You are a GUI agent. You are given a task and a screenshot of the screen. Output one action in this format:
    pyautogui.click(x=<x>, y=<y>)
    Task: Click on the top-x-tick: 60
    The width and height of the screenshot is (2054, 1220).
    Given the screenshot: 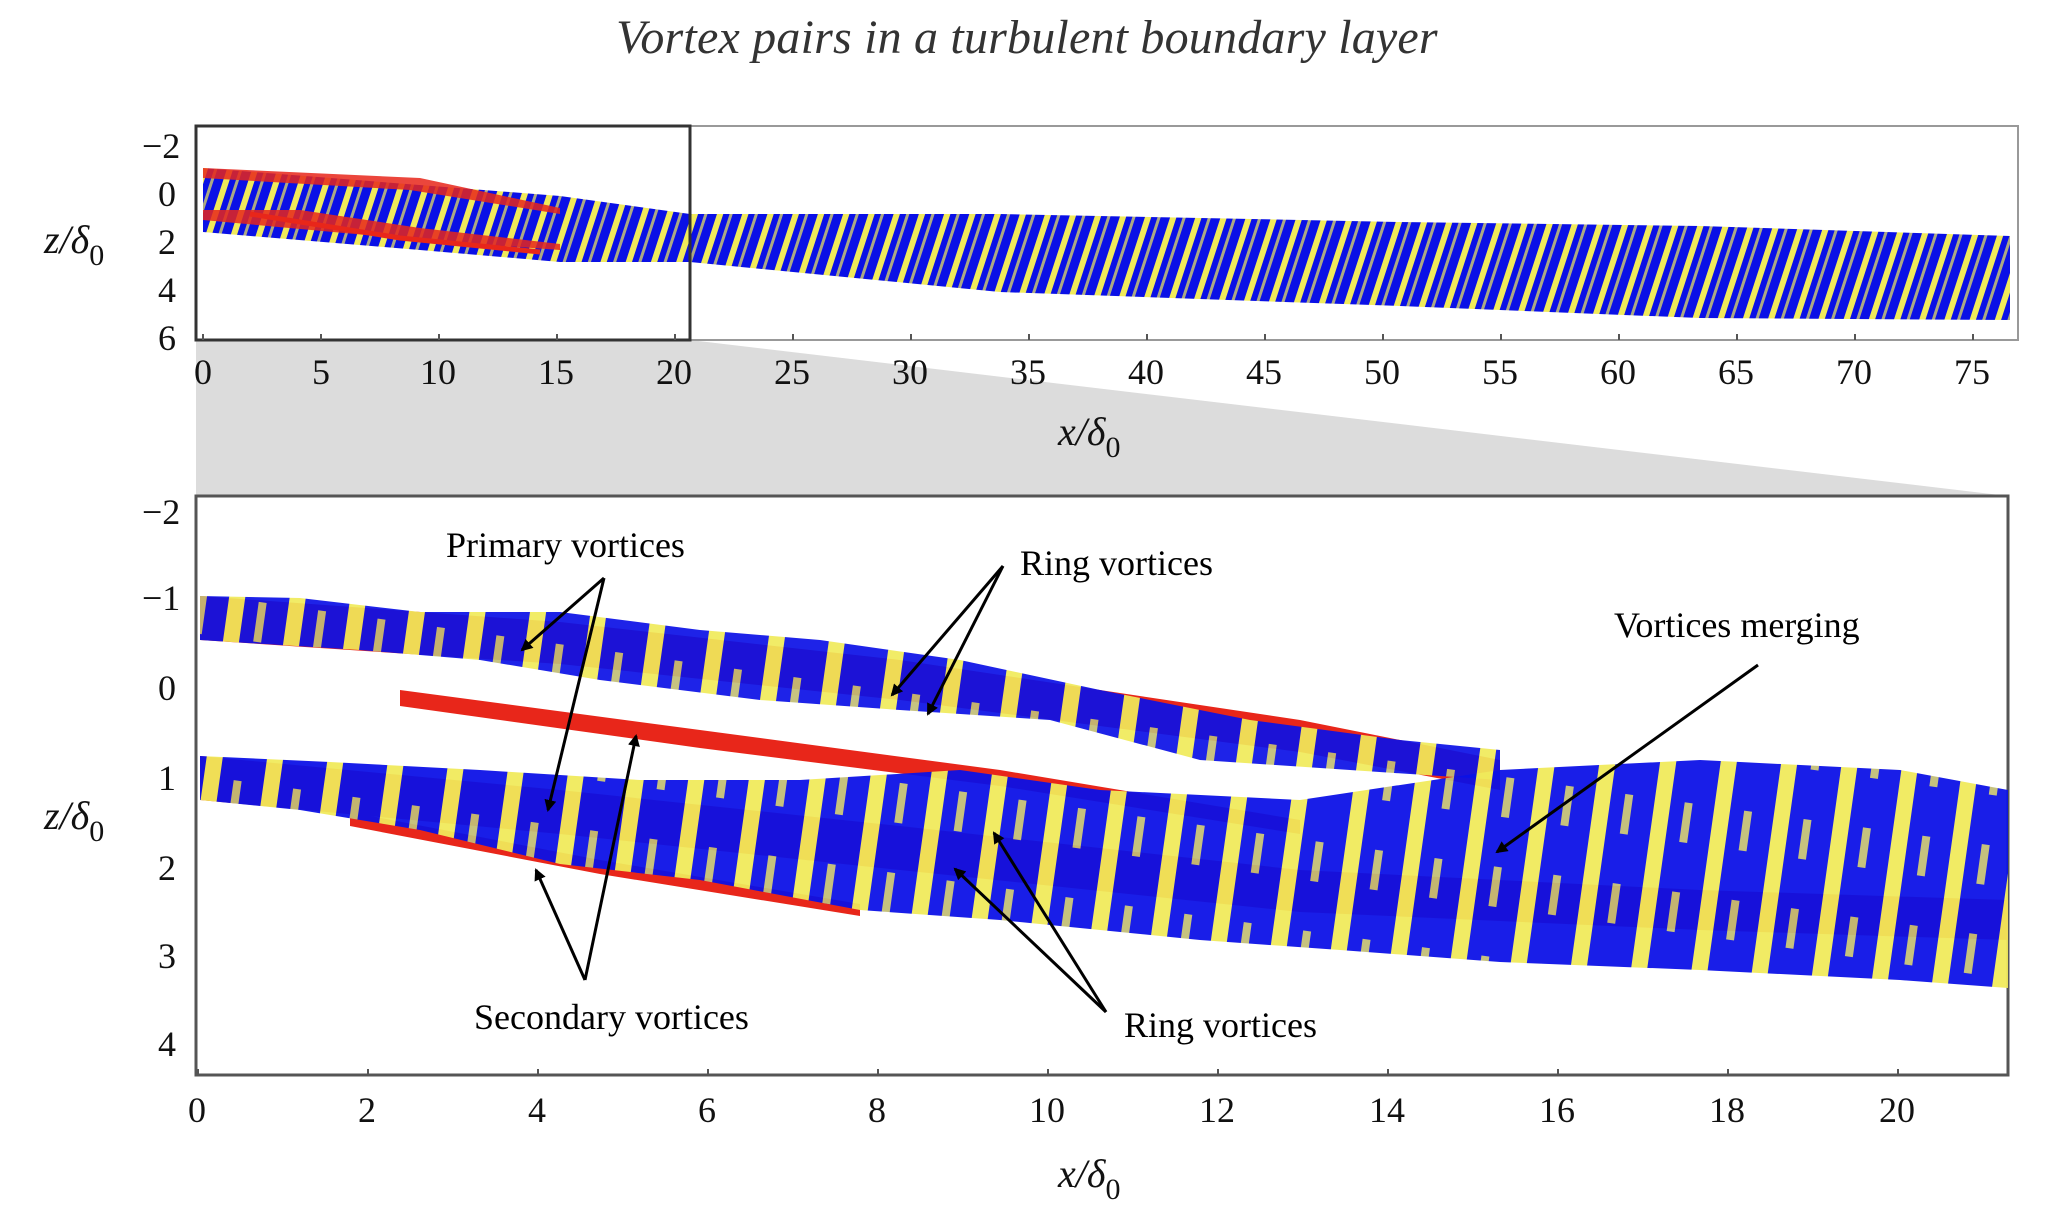 What is the action you would take?
    pyautogui.click(x=1618, y=372)
    